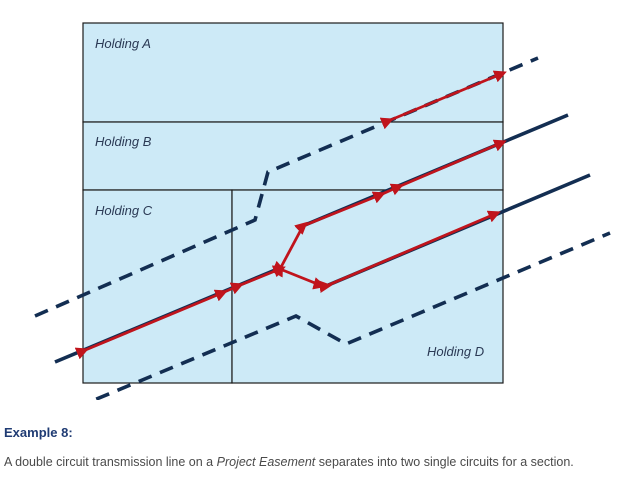 Image resolution: width=640 pixels, height=491 pixels. Describe the element at coordinates (110, 462) in the screenshot. I see `description-part-1: A double circuit transmission line on a` at that location.